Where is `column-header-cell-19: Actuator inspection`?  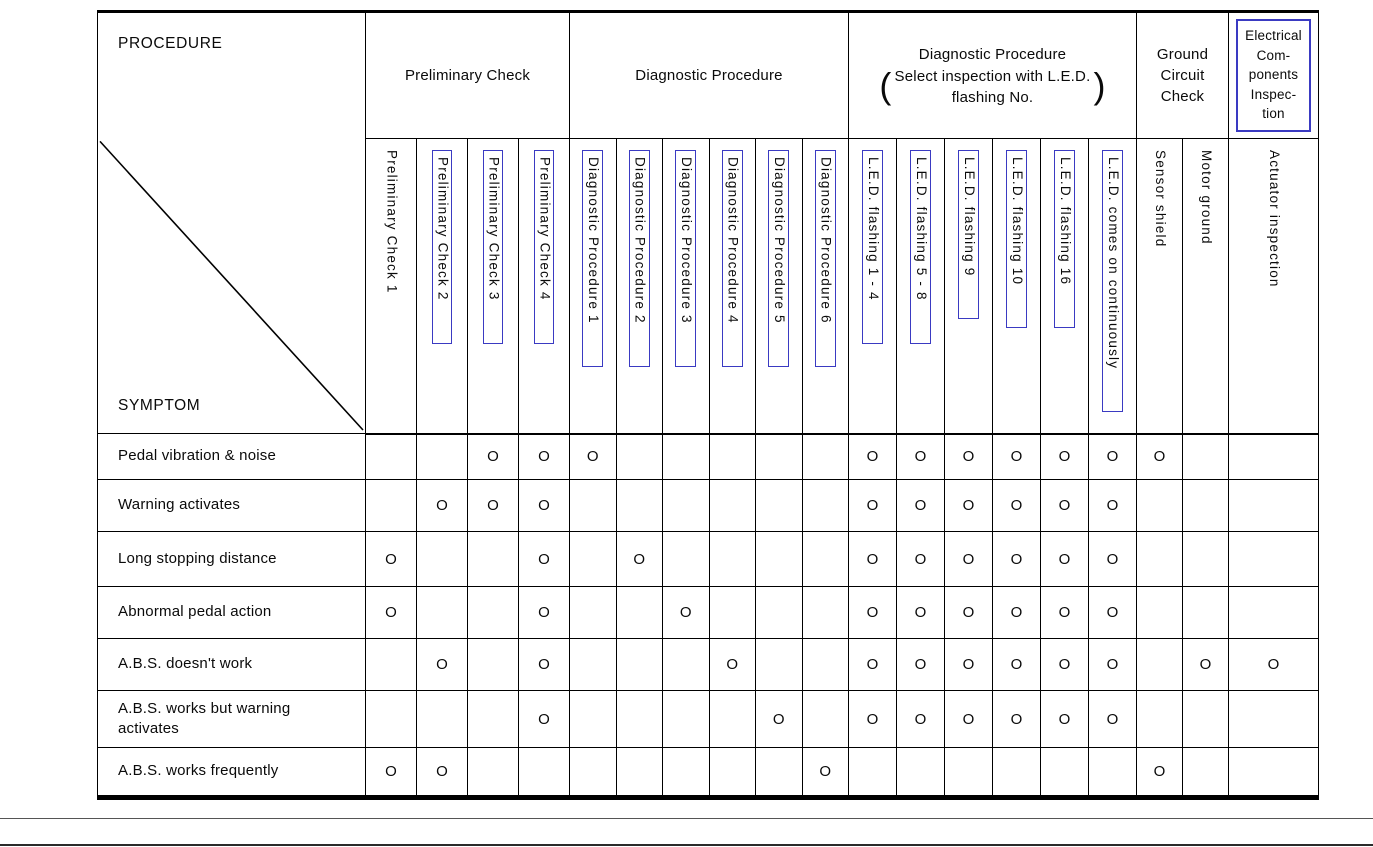 column-header-cell-19: Actuator inspection is located at coordinates (1273, 286).